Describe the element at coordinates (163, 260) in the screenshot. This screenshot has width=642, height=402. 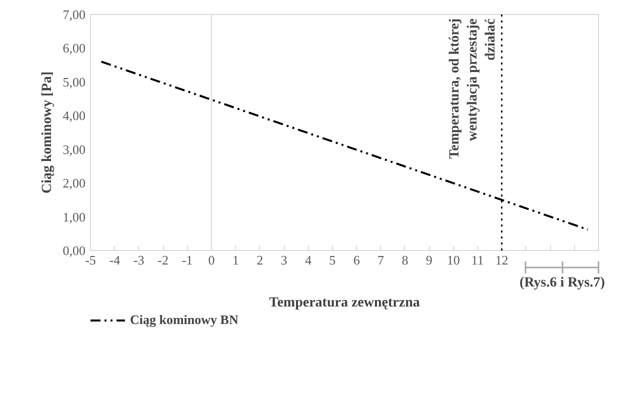
I see `x-tick-label: -2` at that location.